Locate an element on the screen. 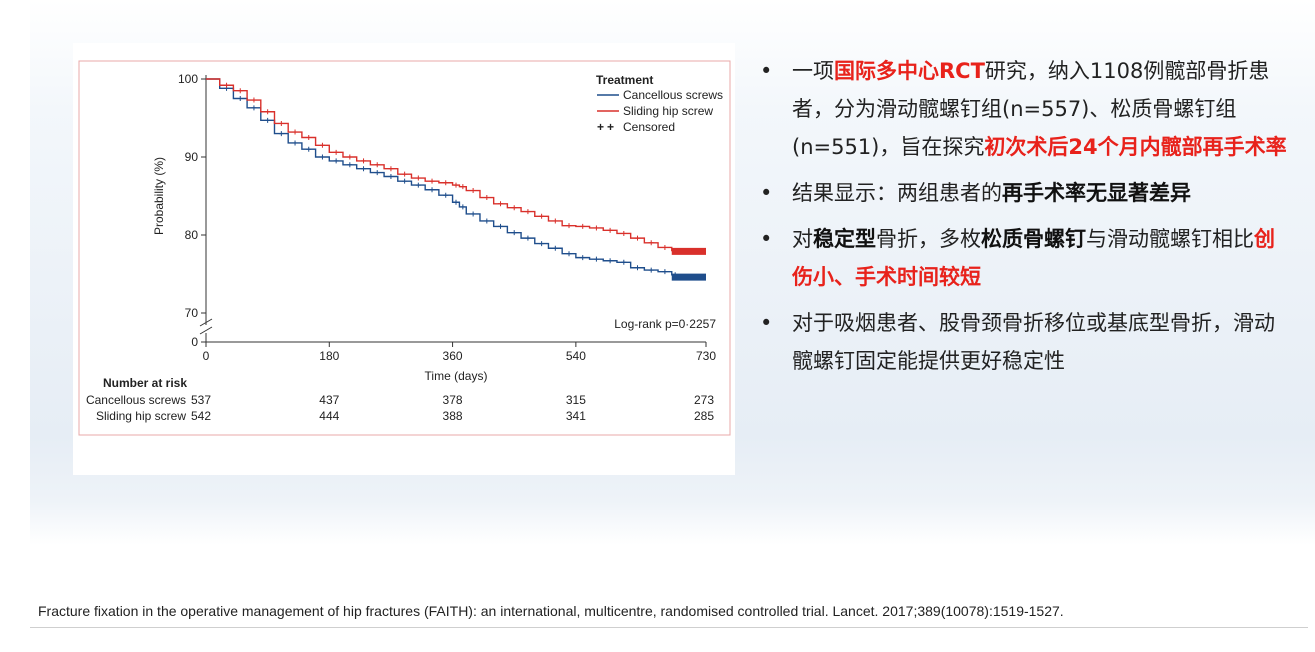 This screenshot has height=652, width=1315. finding-text-normal: 对于吸烟患者、股骨颈骨折移位或基底型骨折，滑动髋螺钉固定能提供更好稳定性 is located at coordinates (1033, 342).